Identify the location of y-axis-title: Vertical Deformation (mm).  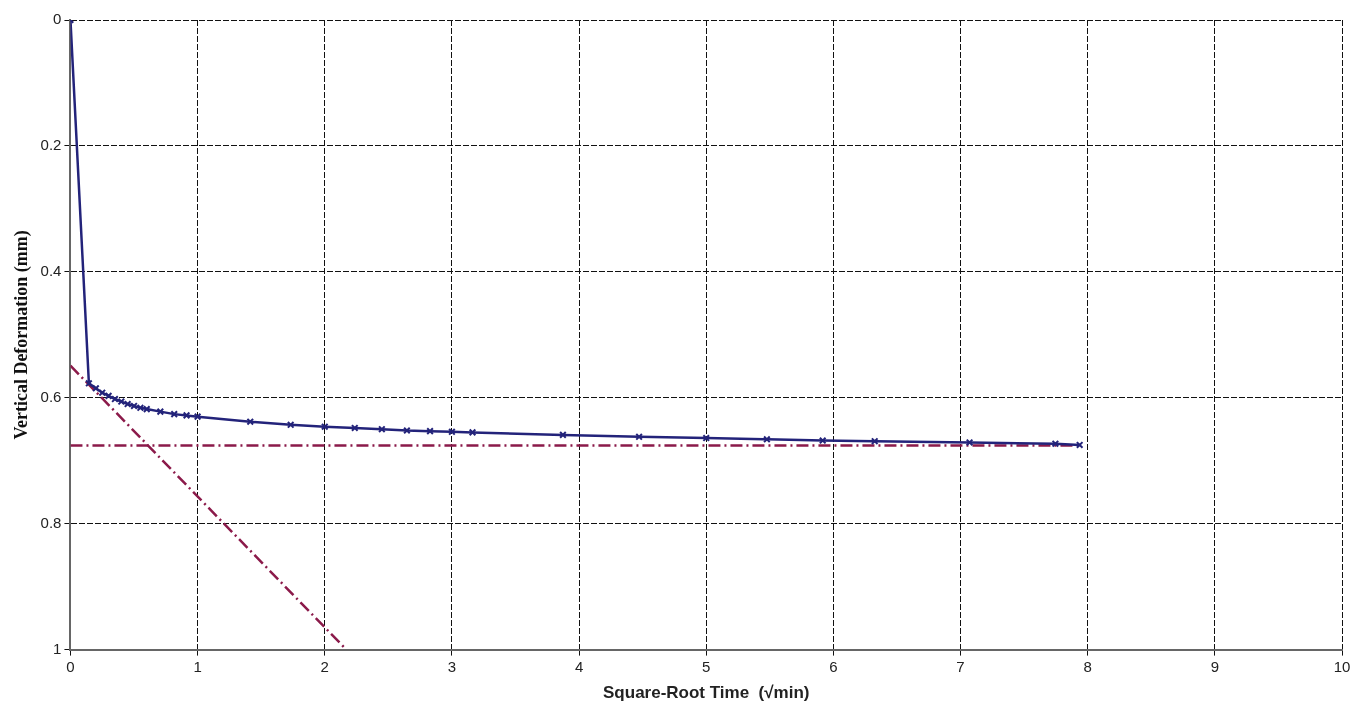
(22, 335).